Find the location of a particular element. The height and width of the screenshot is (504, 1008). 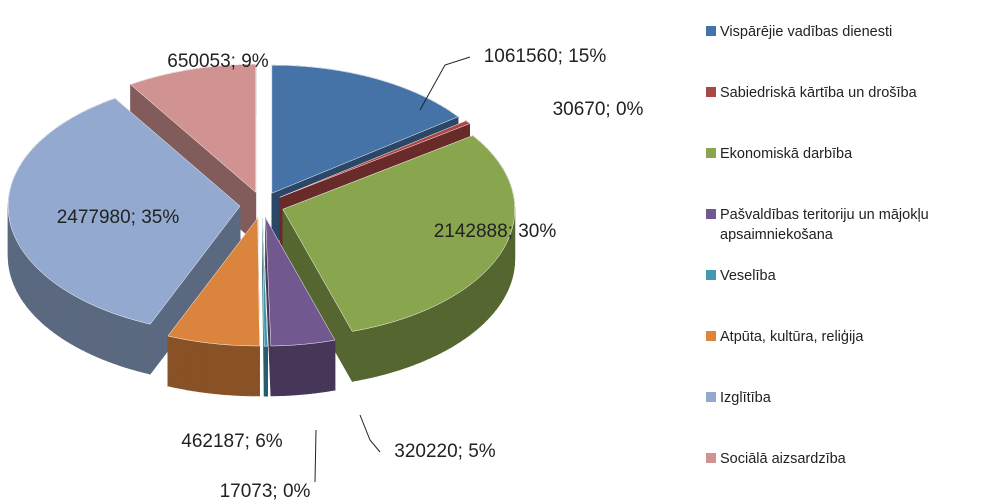

legend-label: Veselība is located at coordinates (748, 276).